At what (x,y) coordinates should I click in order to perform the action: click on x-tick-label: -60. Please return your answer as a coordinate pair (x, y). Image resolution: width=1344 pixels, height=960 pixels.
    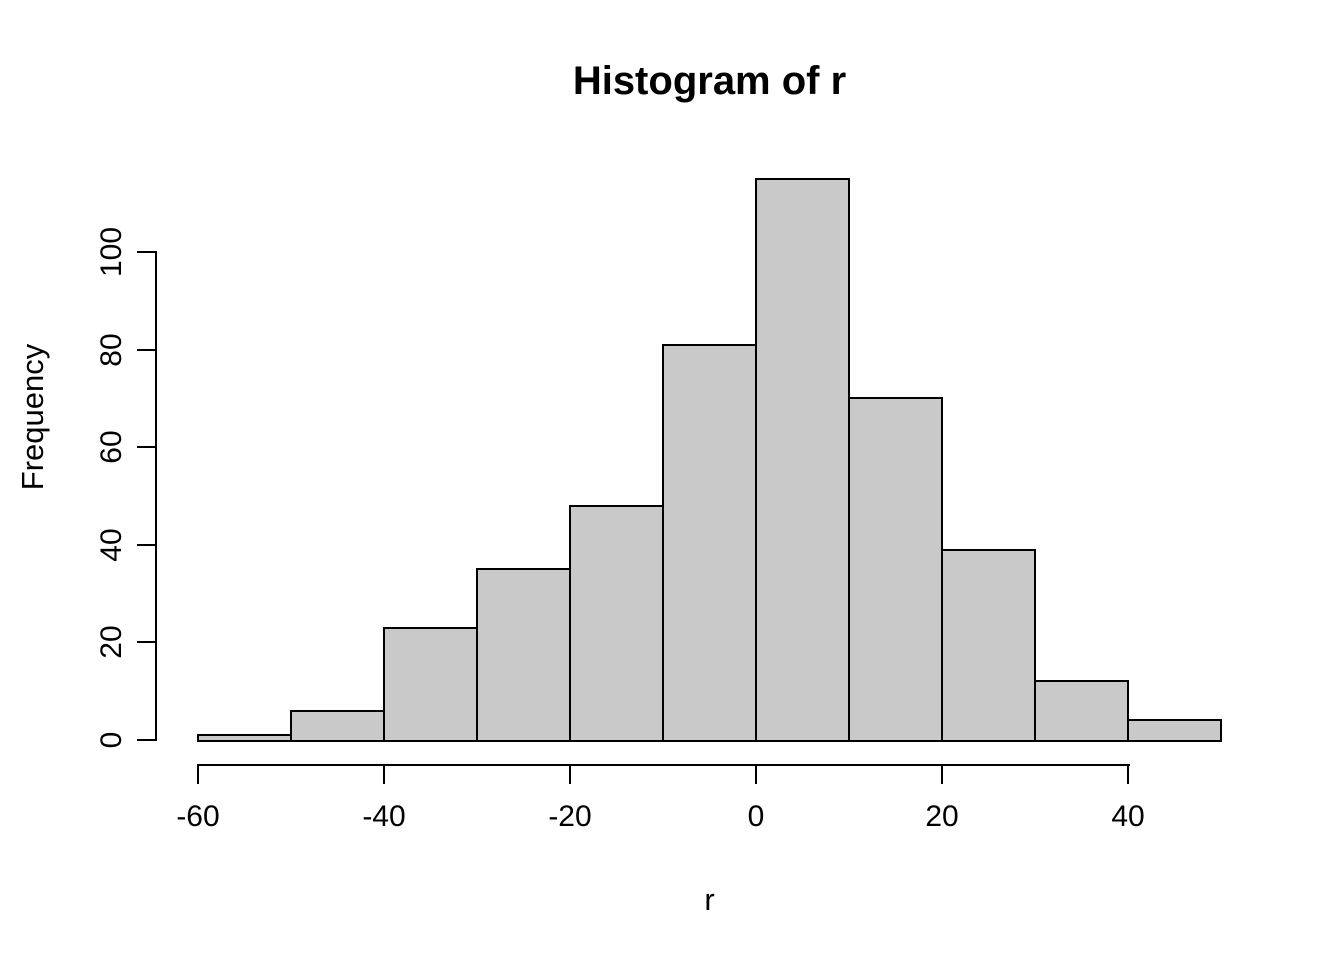
    Looking at the image, I should click on (198, 816).